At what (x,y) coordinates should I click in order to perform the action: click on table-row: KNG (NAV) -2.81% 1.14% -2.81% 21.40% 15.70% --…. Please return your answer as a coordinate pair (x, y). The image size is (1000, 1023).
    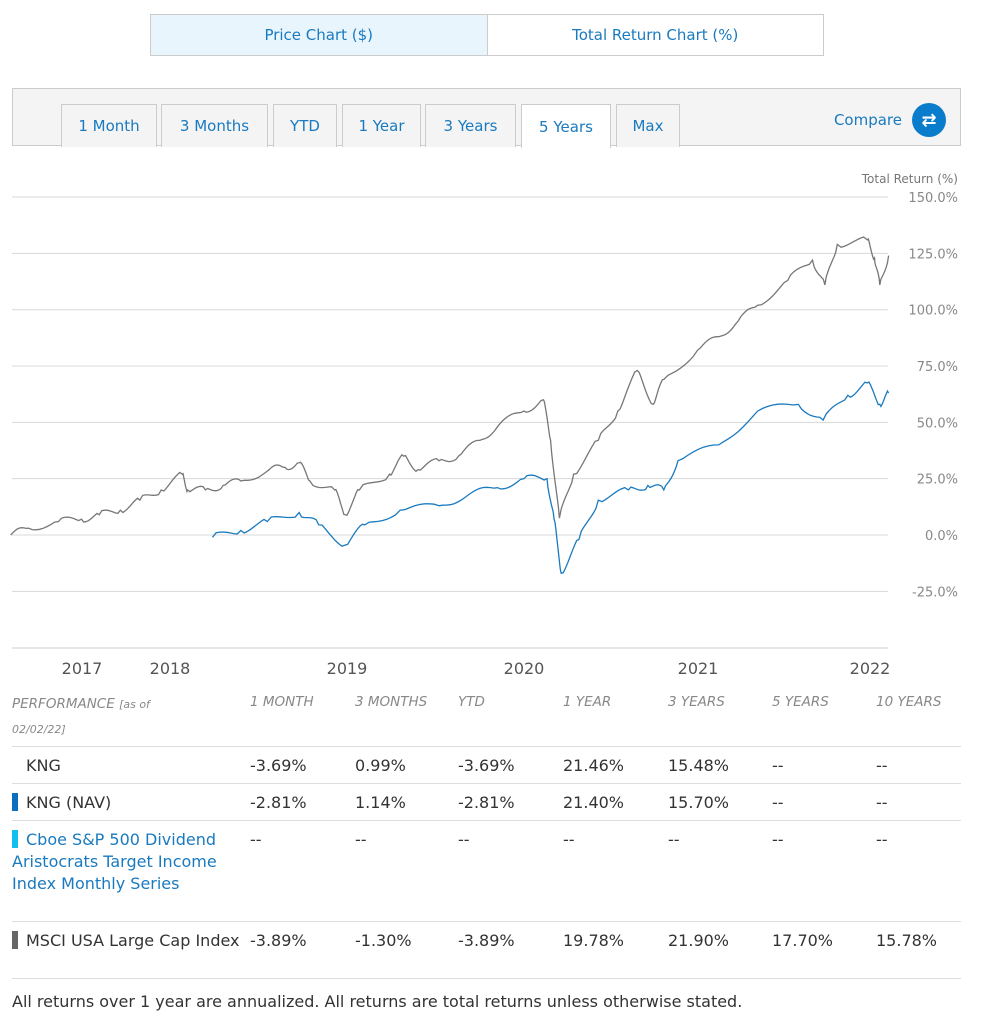
    Looking at the image, I should click on (486, 801).